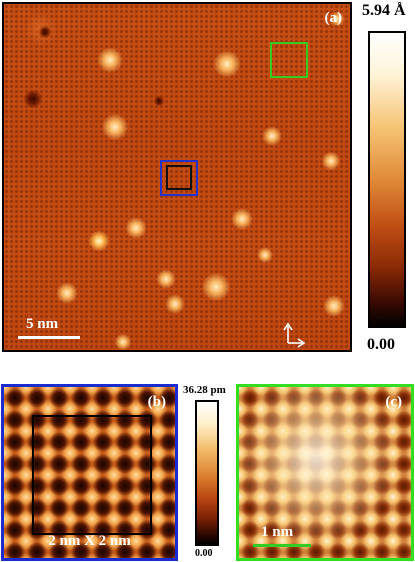 The width and height of the screenshot is (415, 562). I want to click on region-size-caption: 2 nm X 2 nm, so click(89, 541).